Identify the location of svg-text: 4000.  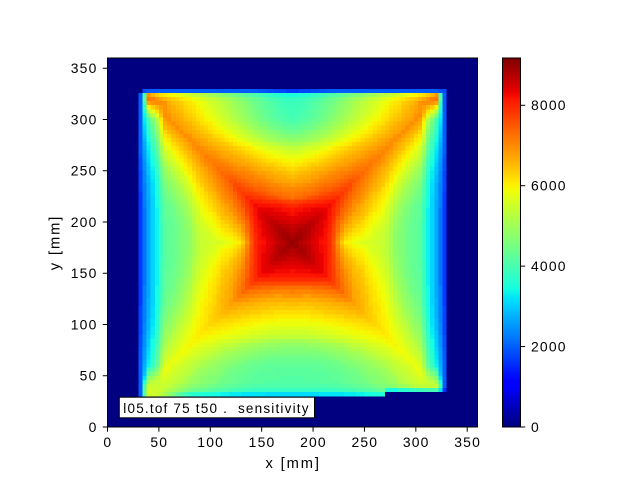
(549, 266).